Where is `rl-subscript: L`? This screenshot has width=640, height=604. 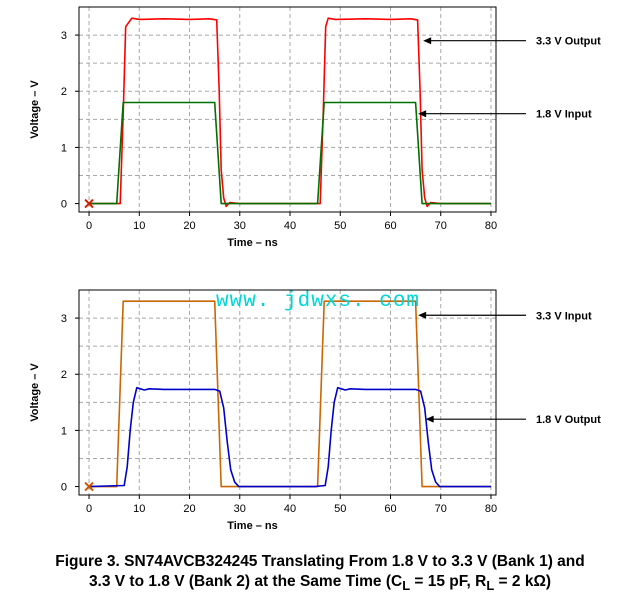
rl-subscript: L is located at coordinates (490, 586).